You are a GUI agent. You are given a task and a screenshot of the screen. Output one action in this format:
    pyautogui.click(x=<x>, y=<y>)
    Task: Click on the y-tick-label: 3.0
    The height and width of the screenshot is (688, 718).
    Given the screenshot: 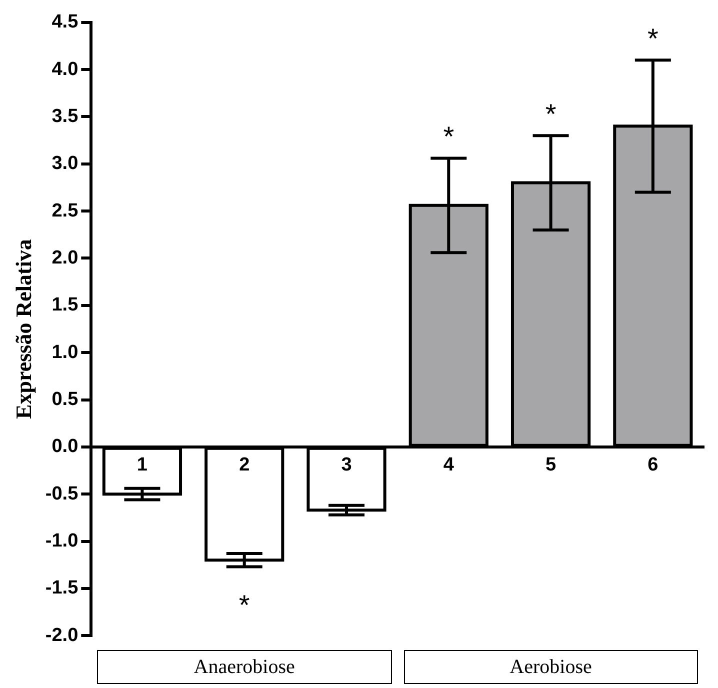 What is the action you would take?
    pyautogui.click(x=65, y=163)
    